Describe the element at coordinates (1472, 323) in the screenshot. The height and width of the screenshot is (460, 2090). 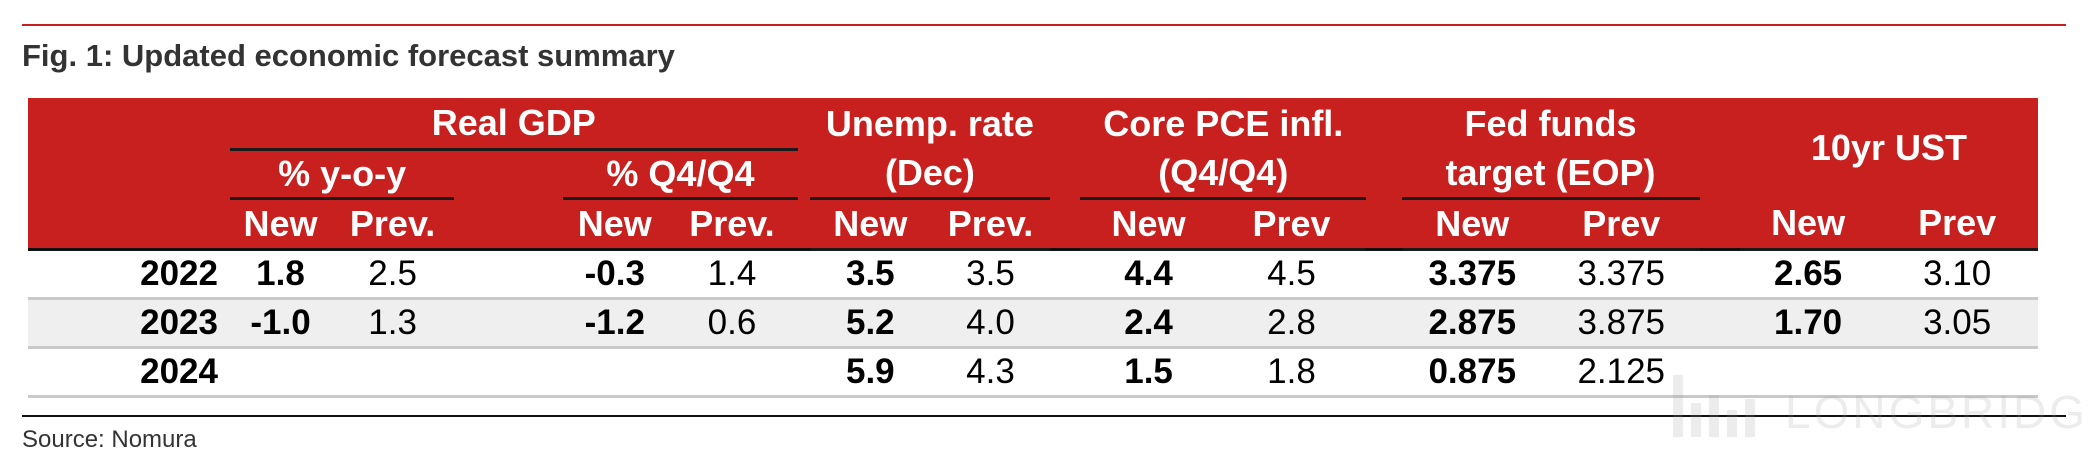
I see `cell-fed-new: 2.875` at that location.